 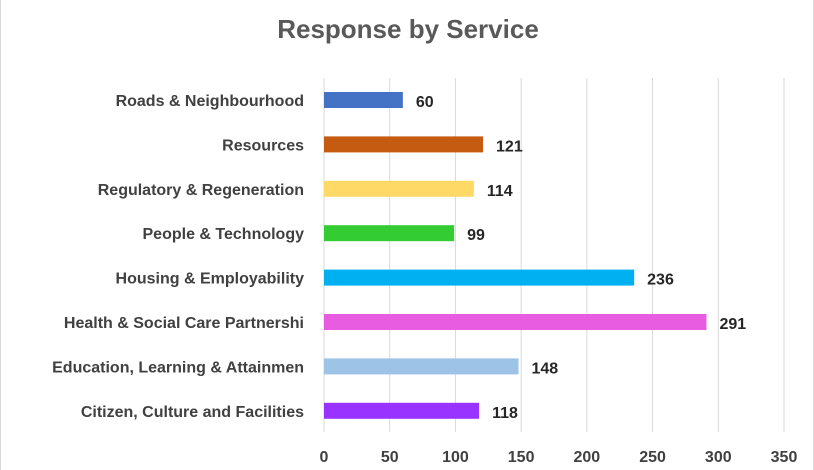 I want to click on data-label: 99, so click(x=476, y=235).